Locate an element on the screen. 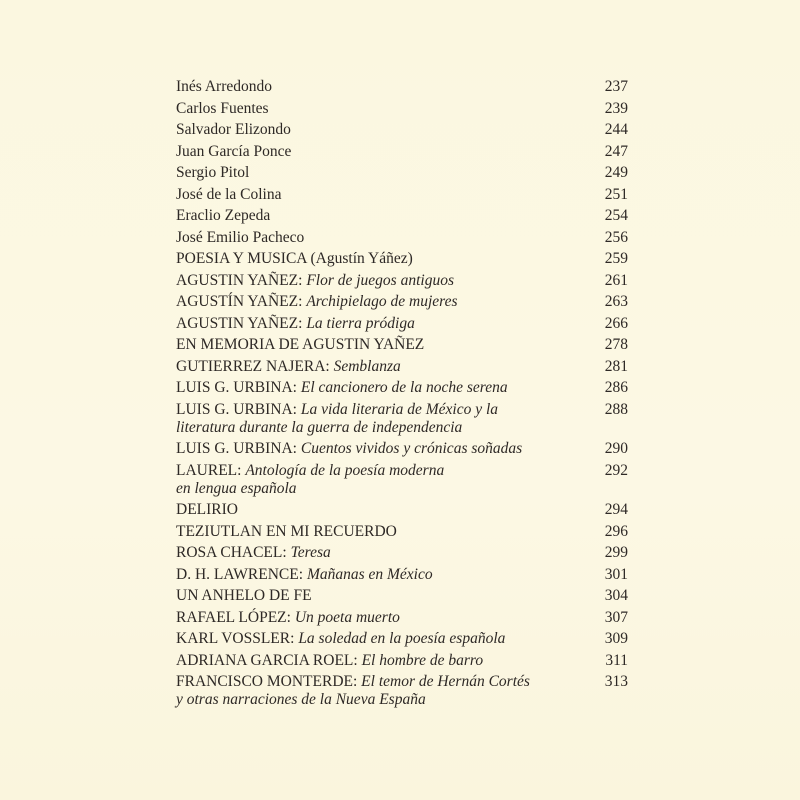 The width and height of the screenshot is (800, 800). toc-entry-page-number: 281 is located at coordinates (616, 366).